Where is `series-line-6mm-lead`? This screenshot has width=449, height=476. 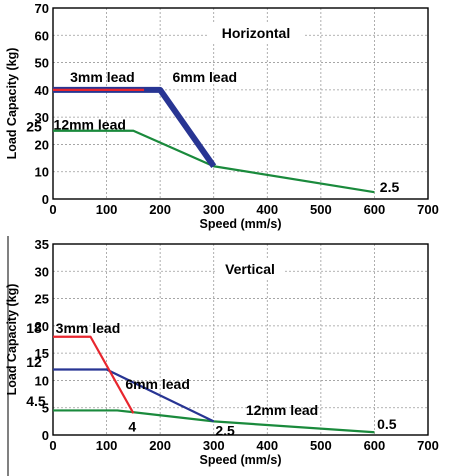
series-line-6mm-lead is located at coordinates (134, 395).